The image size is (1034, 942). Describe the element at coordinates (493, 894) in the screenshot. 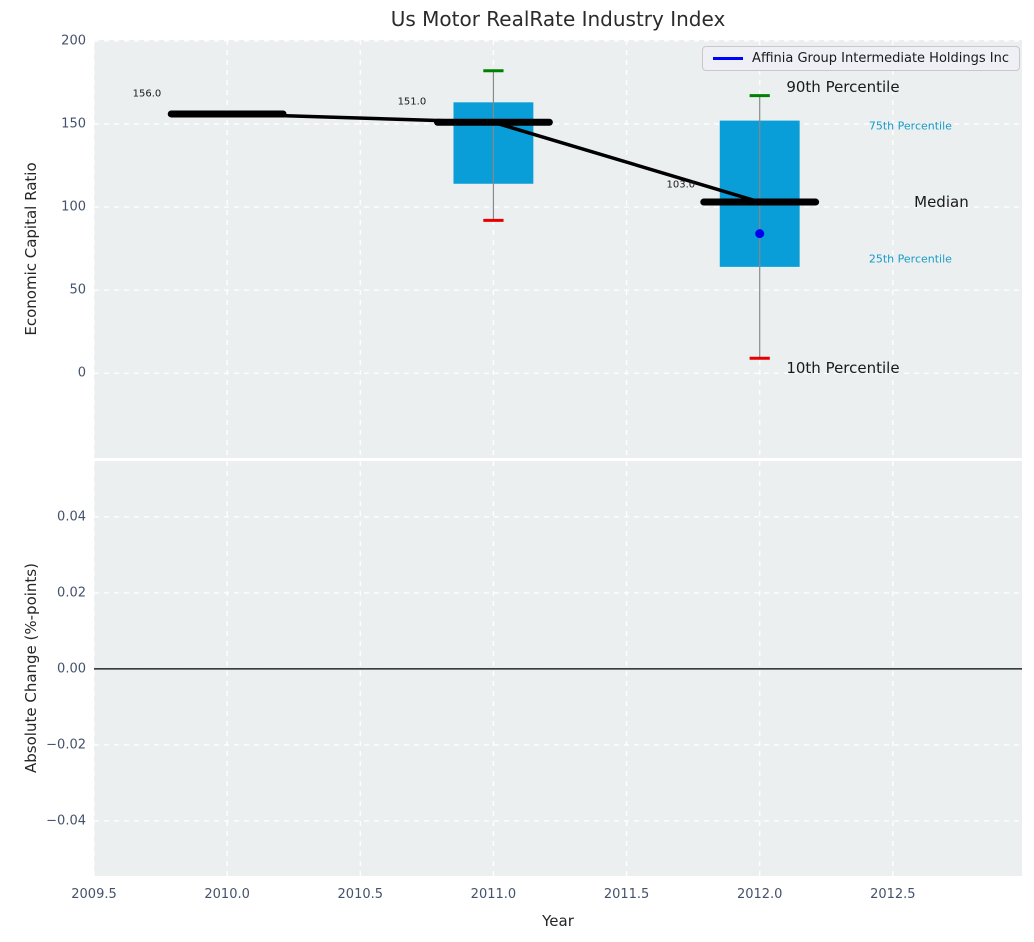

I see `x-tick-label: 2011.0` at that location.